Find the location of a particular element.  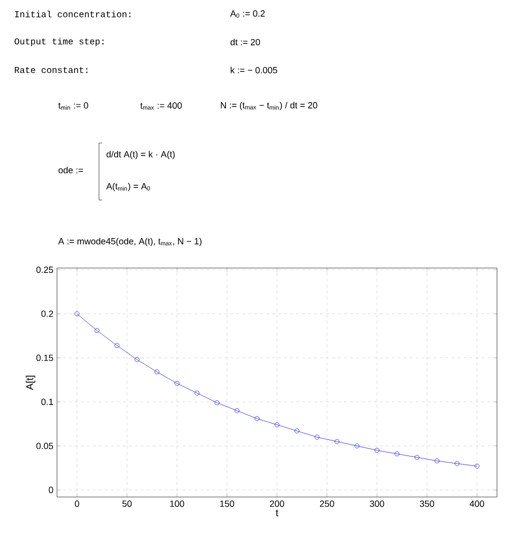

x-axis-title: t is located at coordinates (277, 513).